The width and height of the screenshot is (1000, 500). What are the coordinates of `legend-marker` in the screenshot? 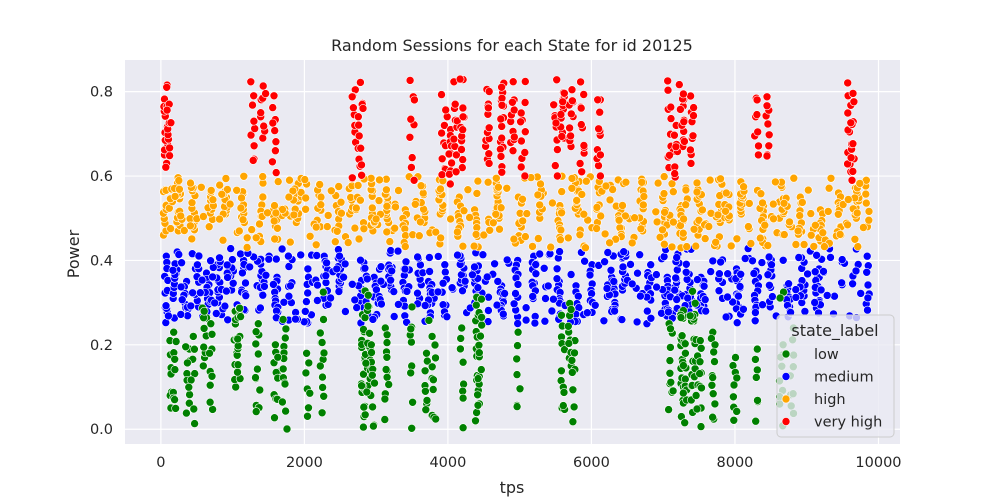 It's located at (786, 399).